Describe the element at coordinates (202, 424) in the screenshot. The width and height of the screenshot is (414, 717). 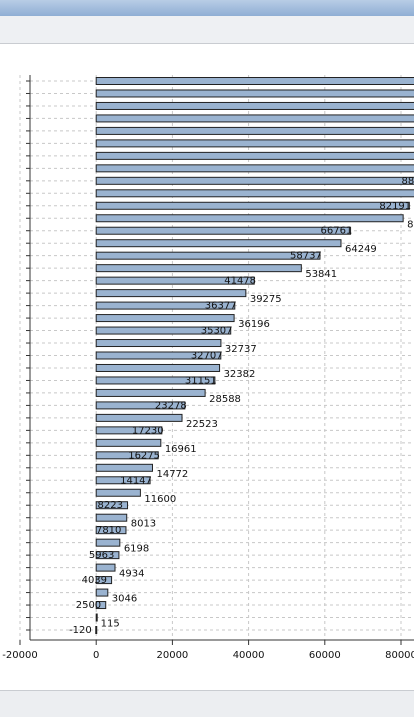
I see `value-label: 22523` at that location.